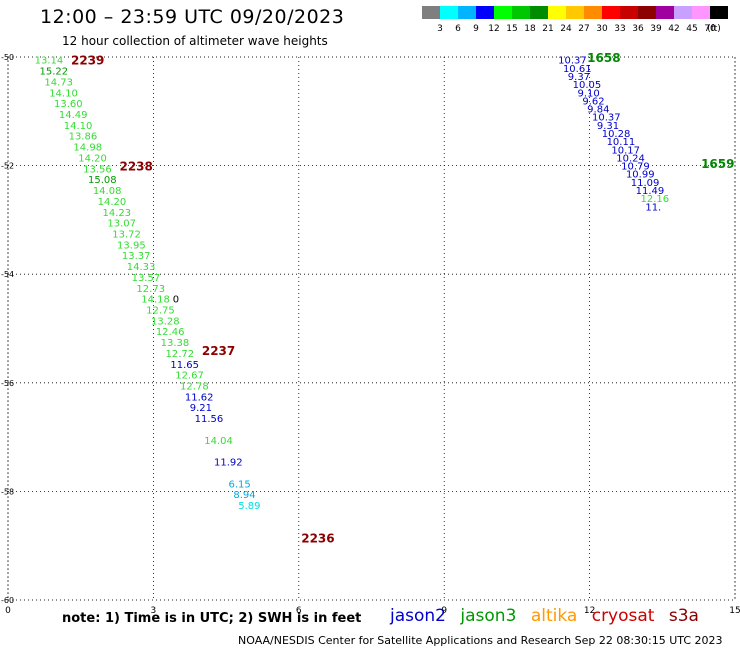  I want to click on pass-time-label: 1658, so click(603, 58).